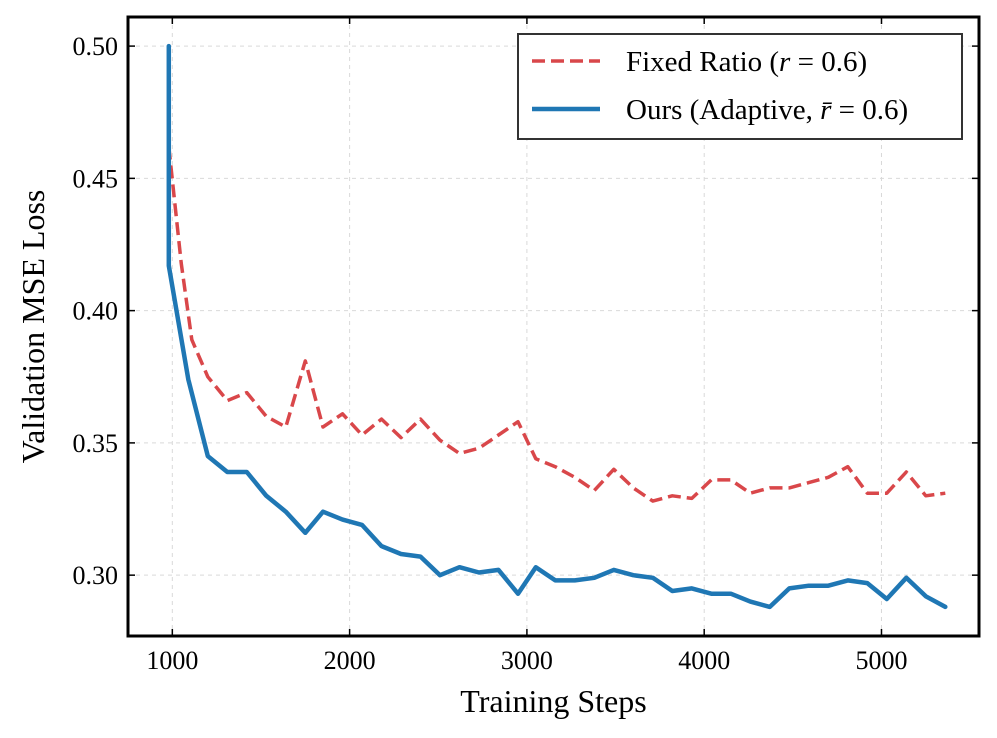  Describe the element at coordinates (869, 110) in the screenshot. I see `legend-label-ours-adaptive-suffix: = 0.6)` at that location.